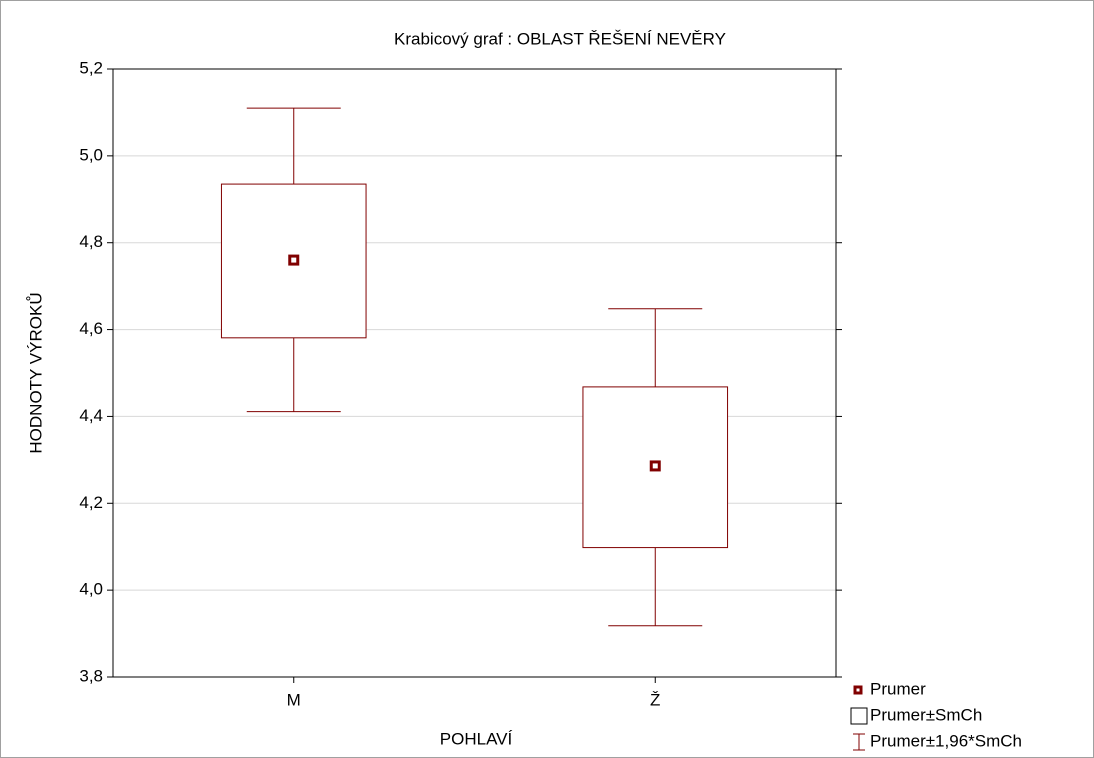  I want to click on legend-label: Prumer±1,96*SmCh, so click(946, 740).